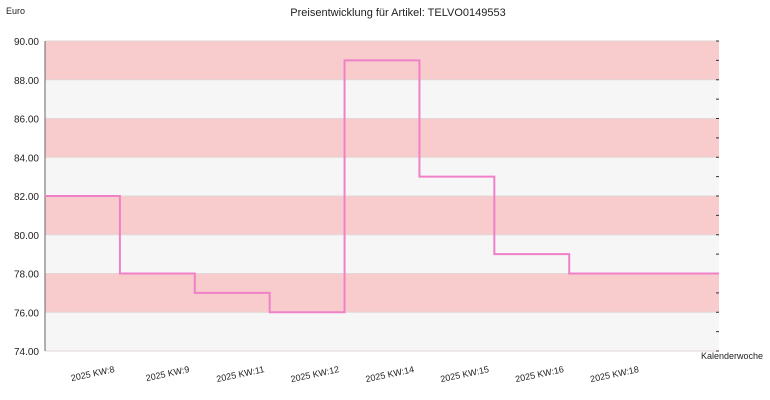 This screenshot has height=400, width=770. Describe the element at coordinates (464, 374) in the screenshot. I see `x-tick-label: 2025 KW:15` at that location.